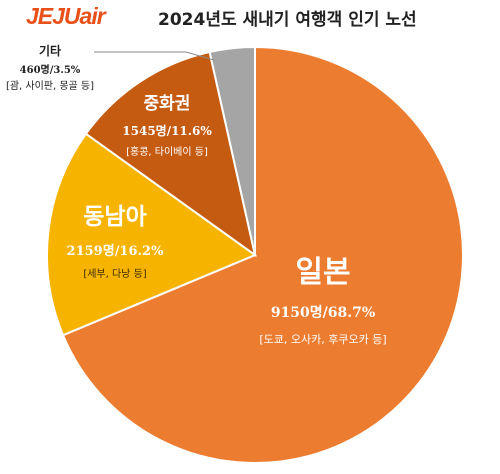  I want to click on jejuair-logo: JEJUair, so click(66, 16).